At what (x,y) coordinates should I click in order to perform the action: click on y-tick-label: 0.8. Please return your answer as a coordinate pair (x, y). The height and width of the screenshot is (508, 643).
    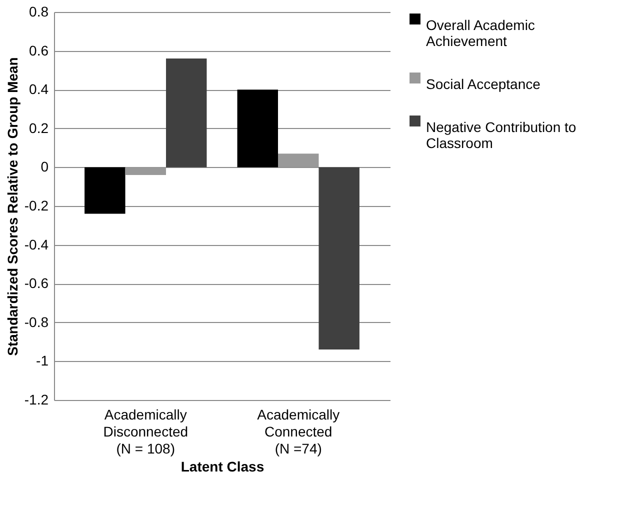
    Looking at the image, I should click on (39, 12).